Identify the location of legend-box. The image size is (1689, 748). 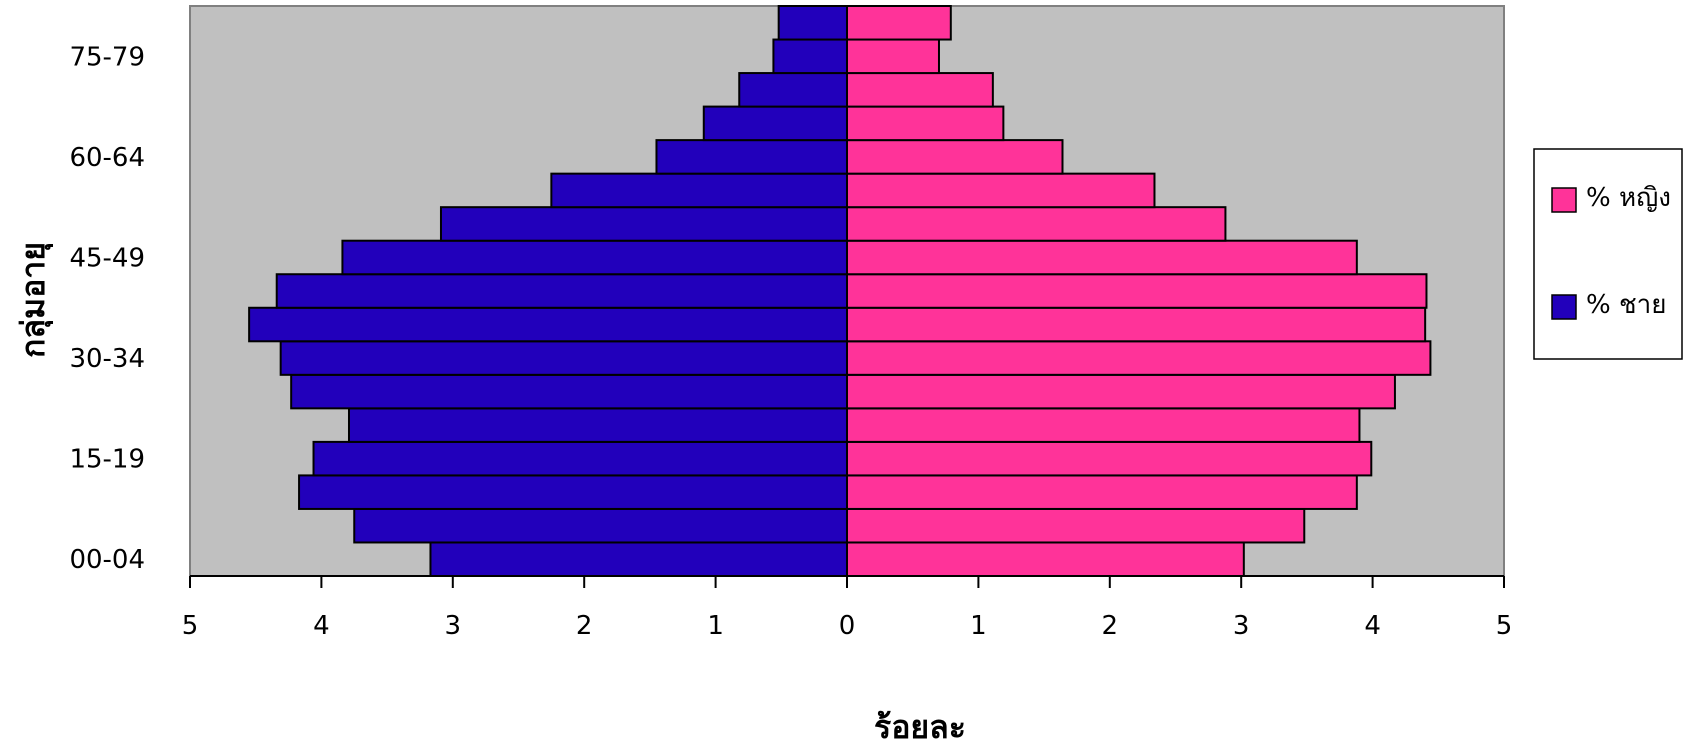
(1608, 254).